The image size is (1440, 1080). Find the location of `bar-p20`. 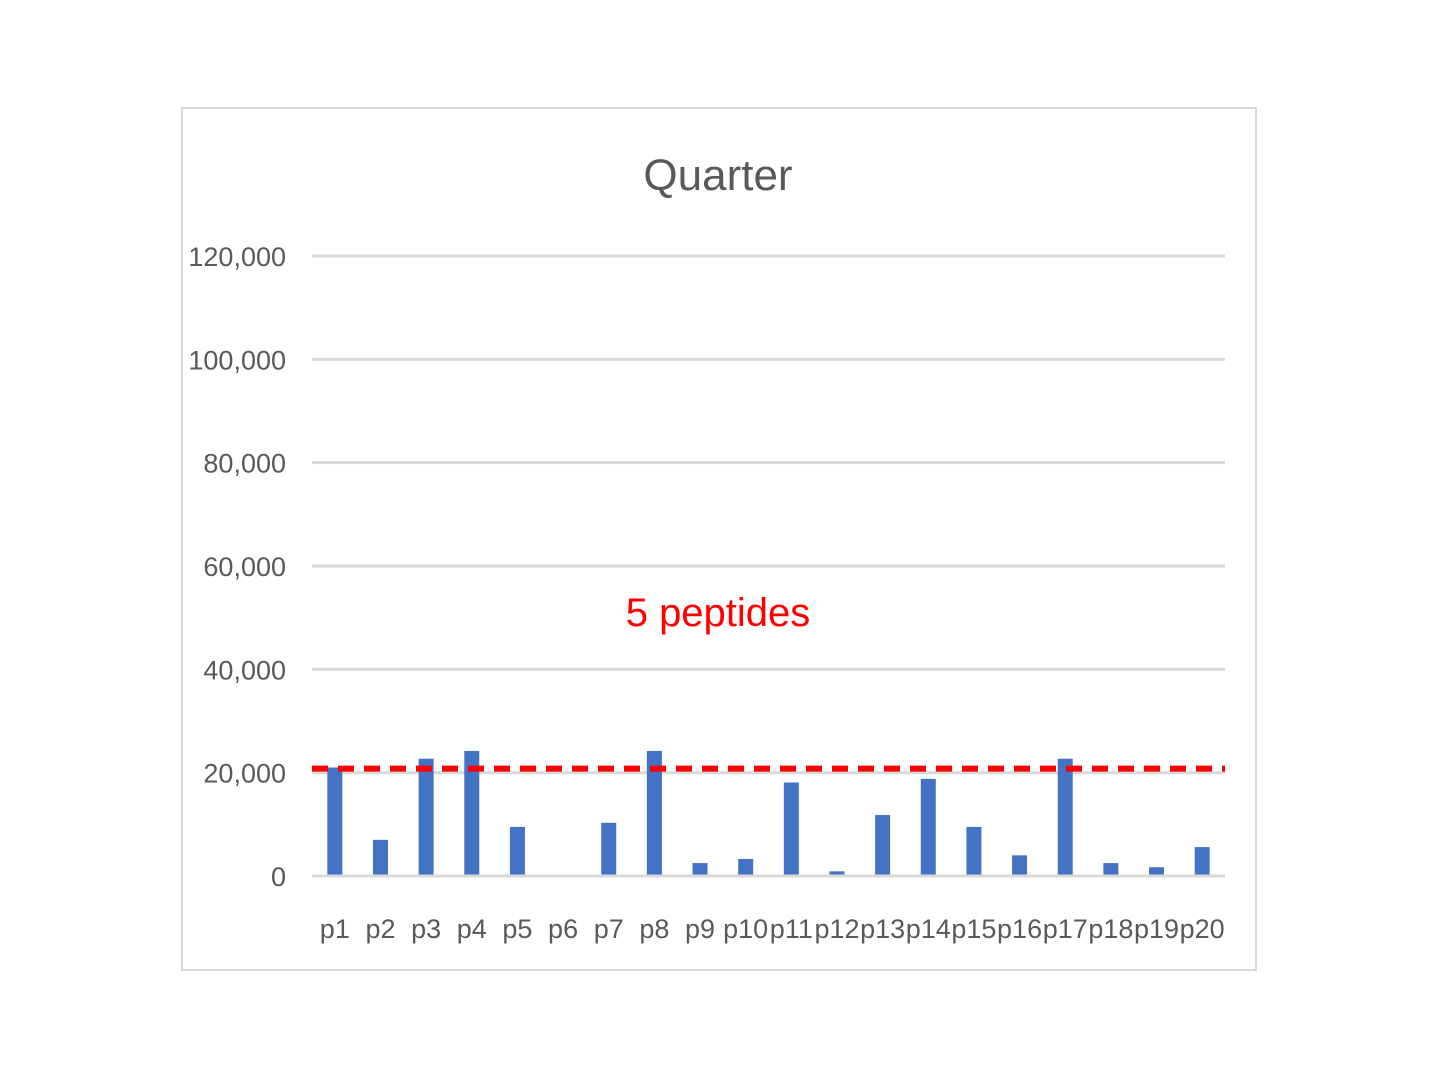

bar-p20 is located at coordinates (1202, 861).